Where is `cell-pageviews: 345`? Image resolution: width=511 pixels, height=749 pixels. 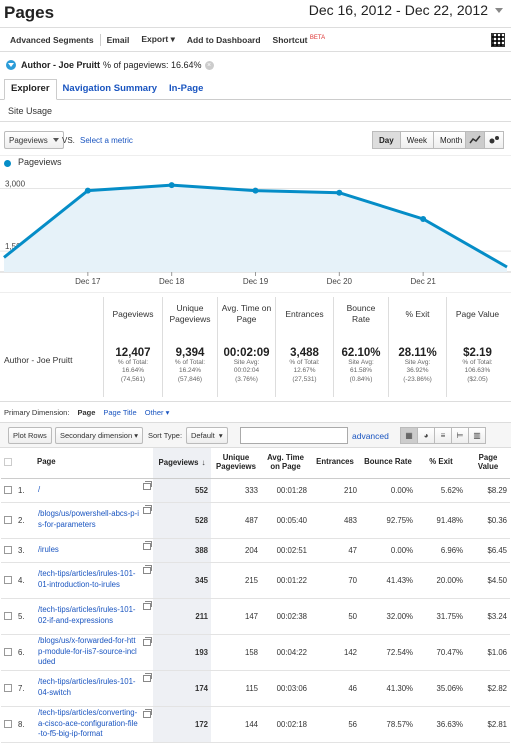
cell-pageviews: 345 is located at coordinates (182, 580).